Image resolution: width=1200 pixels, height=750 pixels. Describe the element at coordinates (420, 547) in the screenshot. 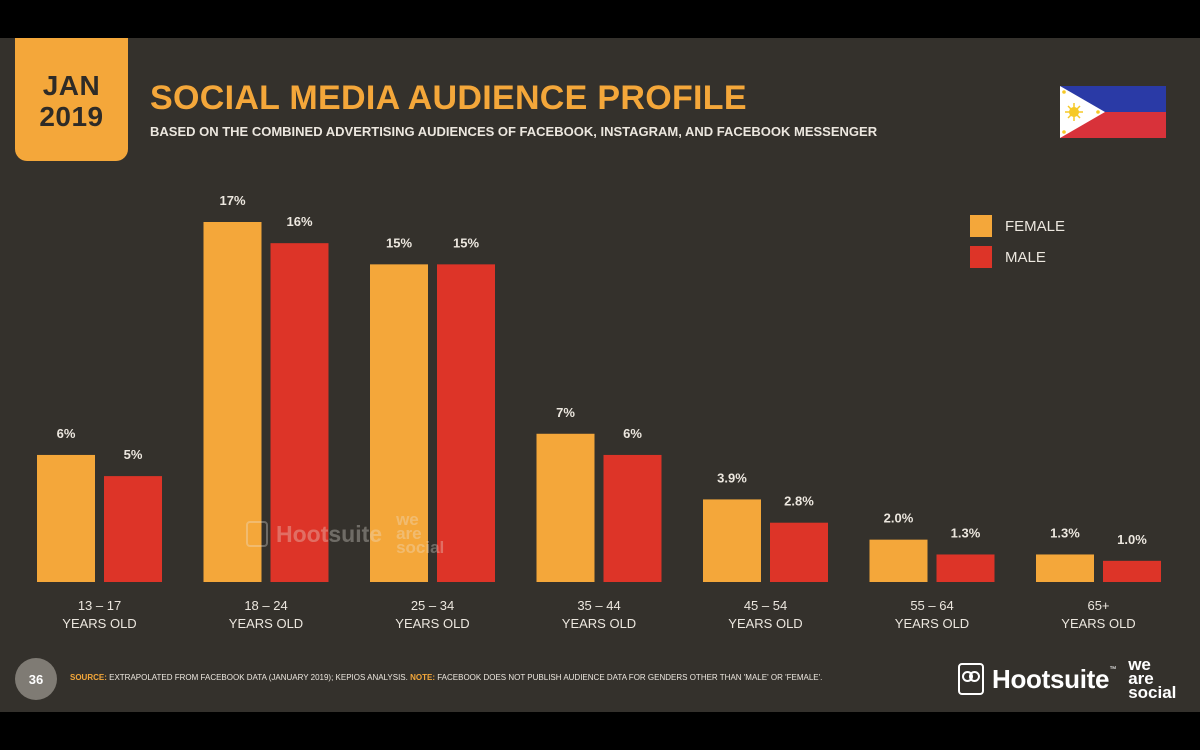

I see `watermark-partner-line: social` at that location.